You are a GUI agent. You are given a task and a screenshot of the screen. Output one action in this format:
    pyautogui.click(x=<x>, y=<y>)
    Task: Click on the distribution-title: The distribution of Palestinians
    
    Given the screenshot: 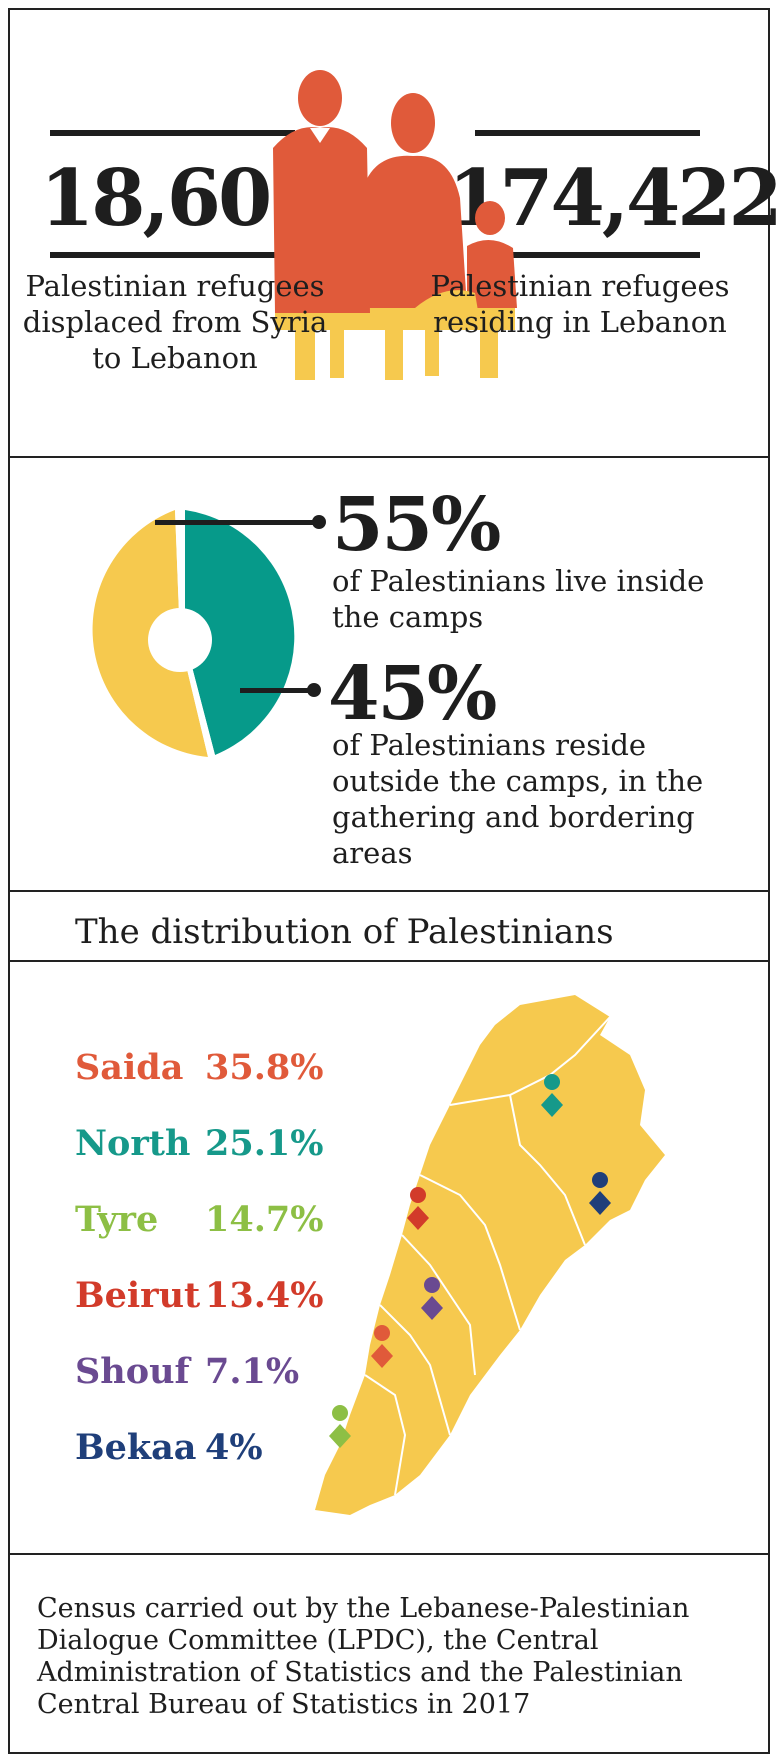 What is the action you would take?
    pyautogui.click(x=344, y=932)
    